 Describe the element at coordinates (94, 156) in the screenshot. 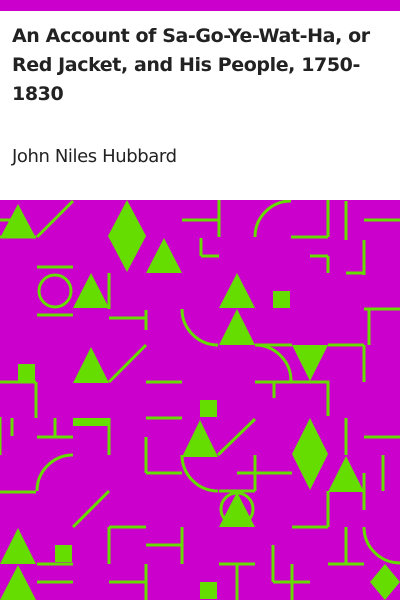

I see `book-author: John Niles Hubbard` at that location.